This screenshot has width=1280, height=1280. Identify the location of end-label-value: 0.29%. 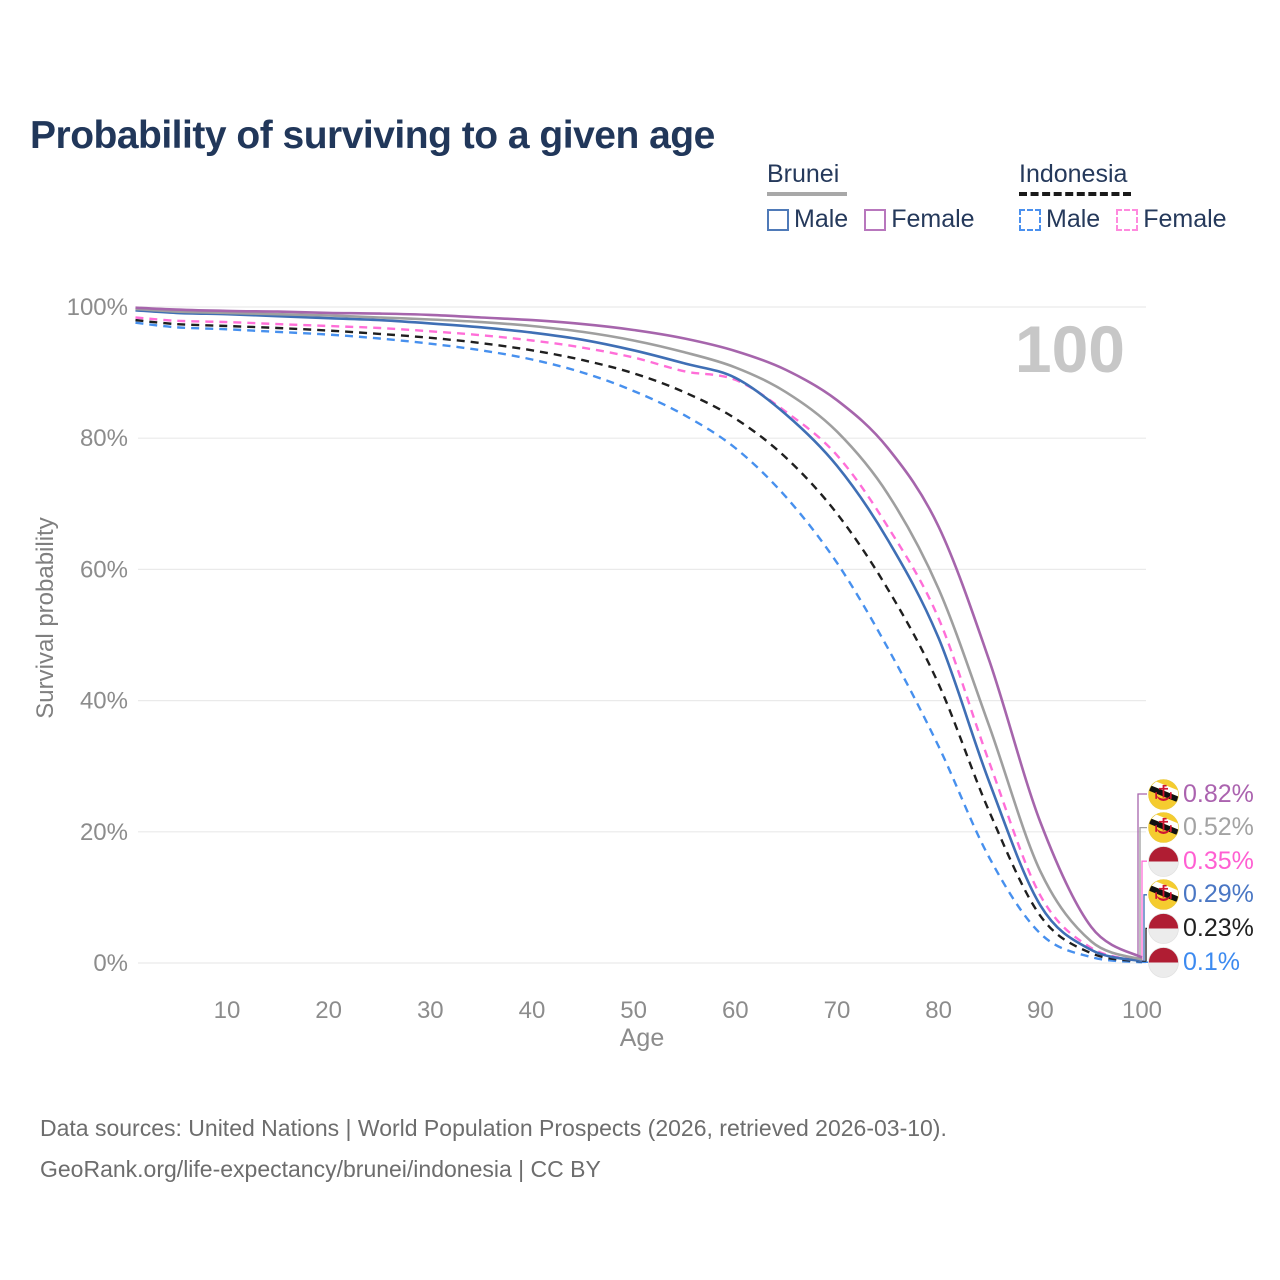
(1218, 894).